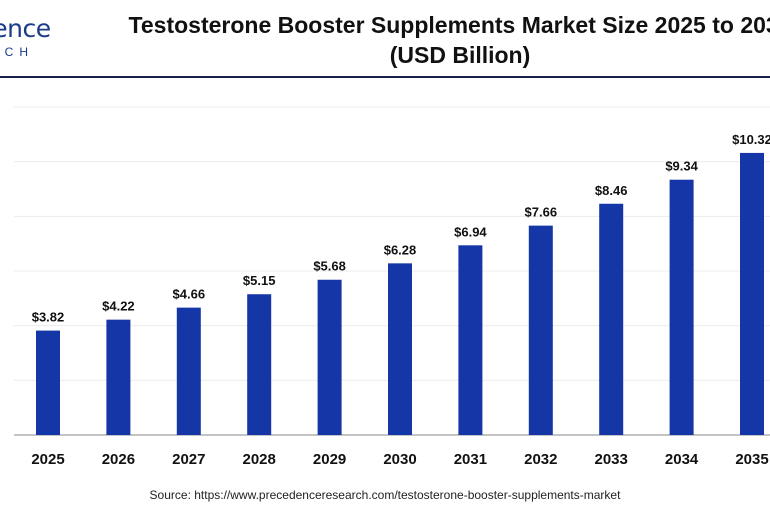  Describe the element at coordinates (540, 459) in the screenshot. I see `x-tick-label: 2032` at that location.